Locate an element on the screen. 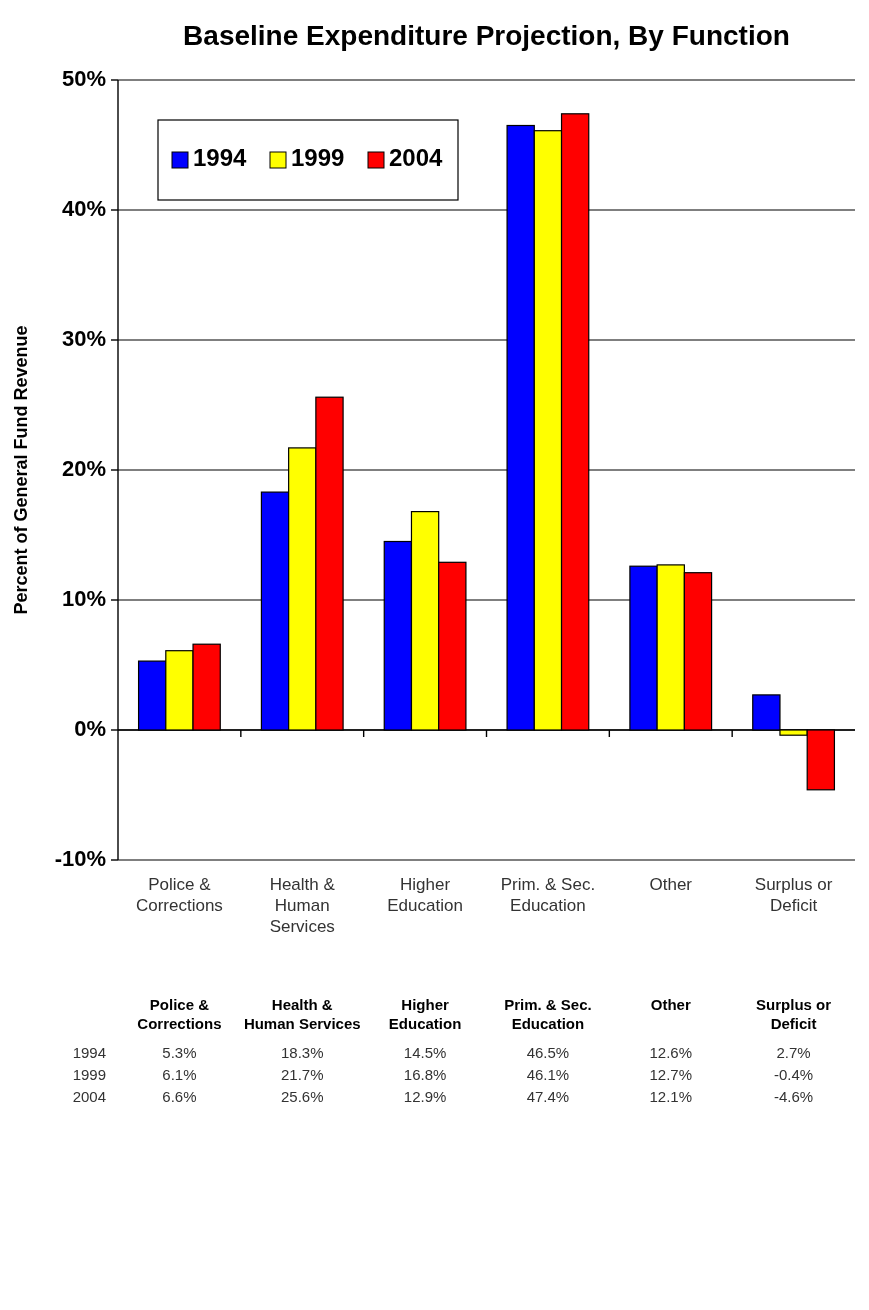 This screenshot has width=869, height=1310. x-tick-label: Police & Corrections is located at coordinates (179, 895).